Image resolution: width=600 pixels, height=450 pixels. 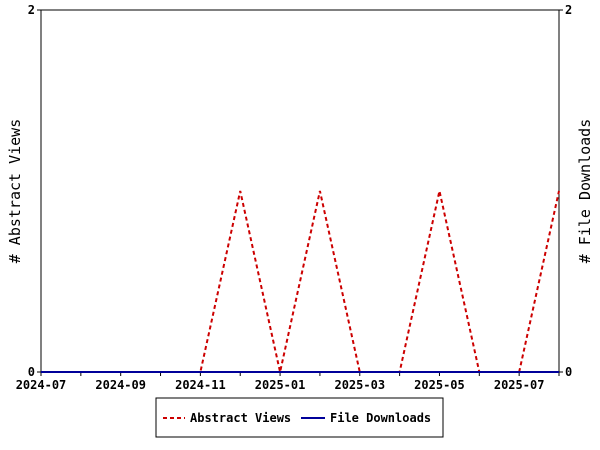 What do you see at coordinates (359, 385) in the screenshot?
I see `x-tick-label: 2025-03` at bounding box center [359, 385].